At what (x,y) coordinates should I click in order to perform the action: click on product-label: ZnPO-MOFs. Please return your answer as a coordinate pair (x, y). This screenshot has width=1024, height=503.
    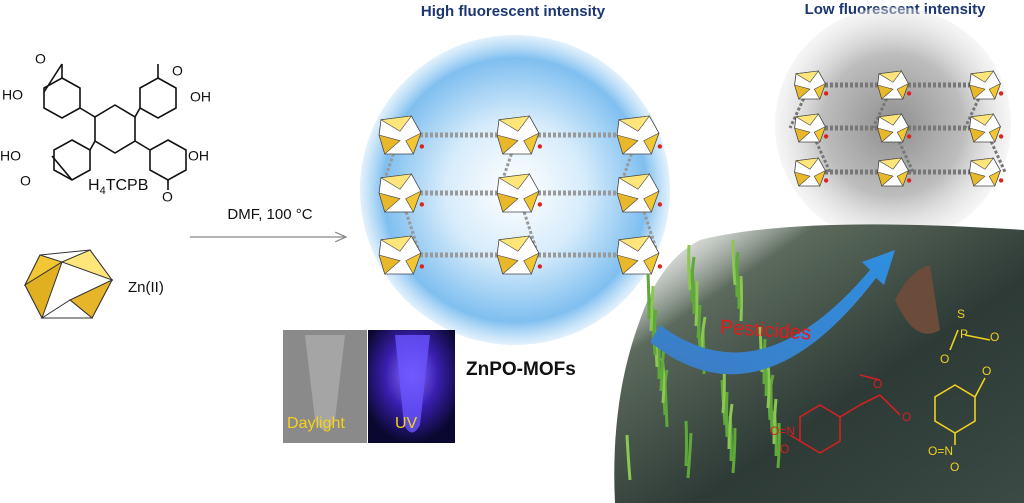
    Looking at the image, I should click on (521, 369).